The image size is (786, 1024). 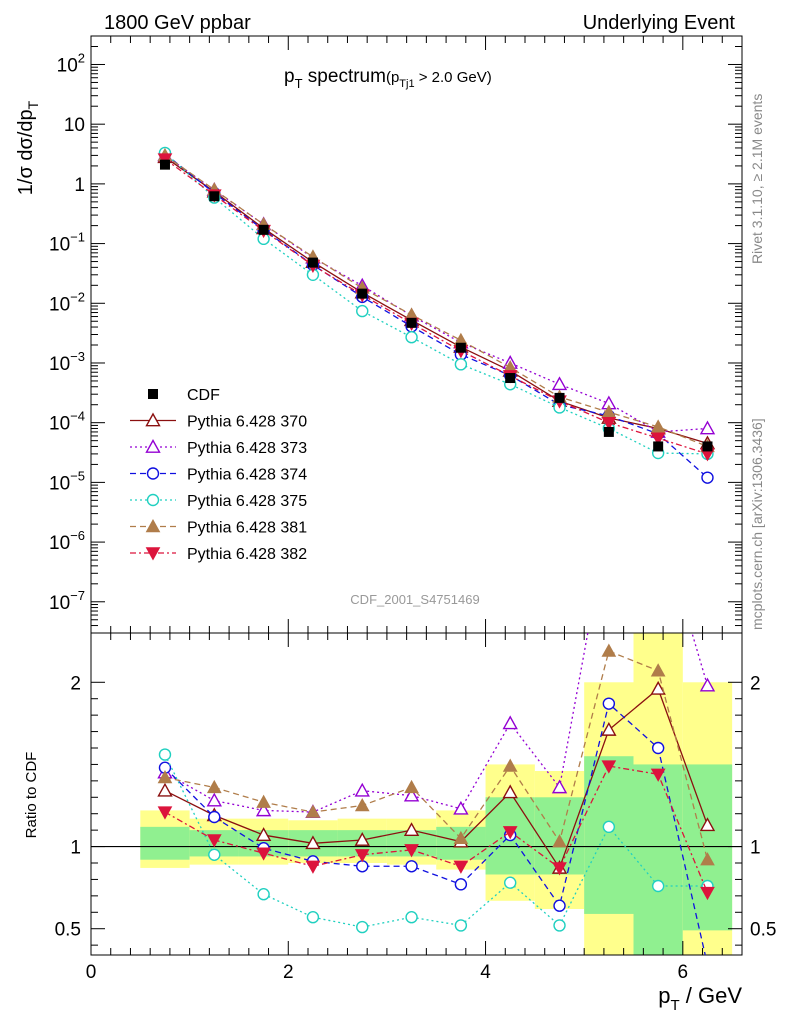 I want to click on legend-marker-data, so click(x=153, y=394).